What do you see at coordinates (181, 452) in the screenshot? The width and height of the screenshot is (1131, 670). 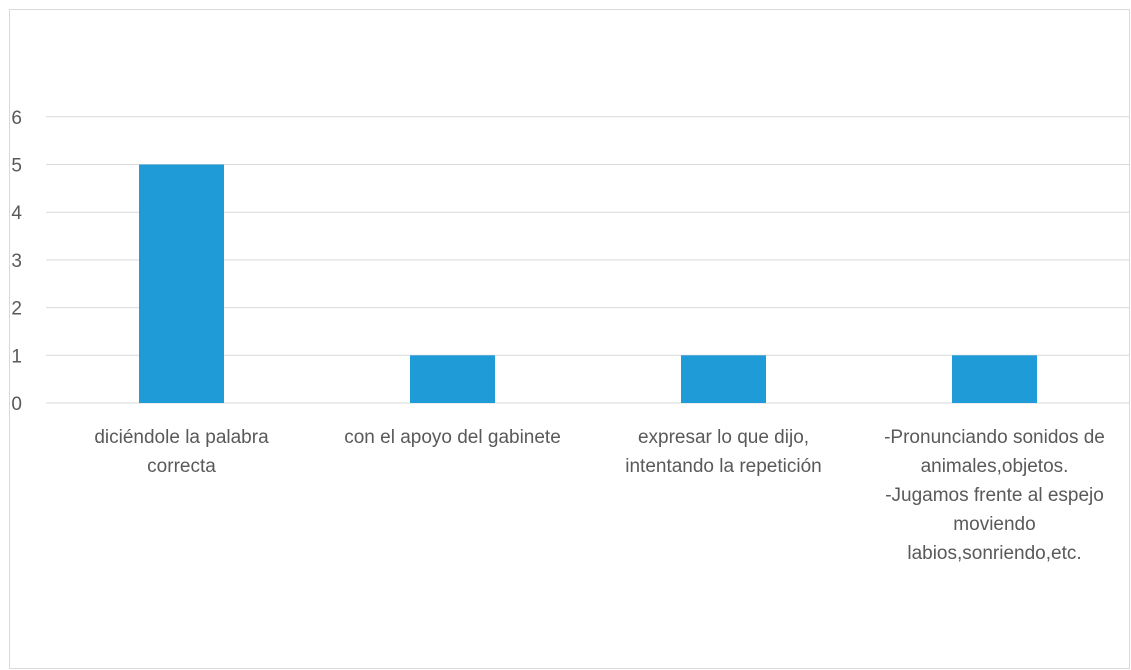 I see `x-tick-label: diciéndole la palabra correcta` at bounding box center [181, 452].